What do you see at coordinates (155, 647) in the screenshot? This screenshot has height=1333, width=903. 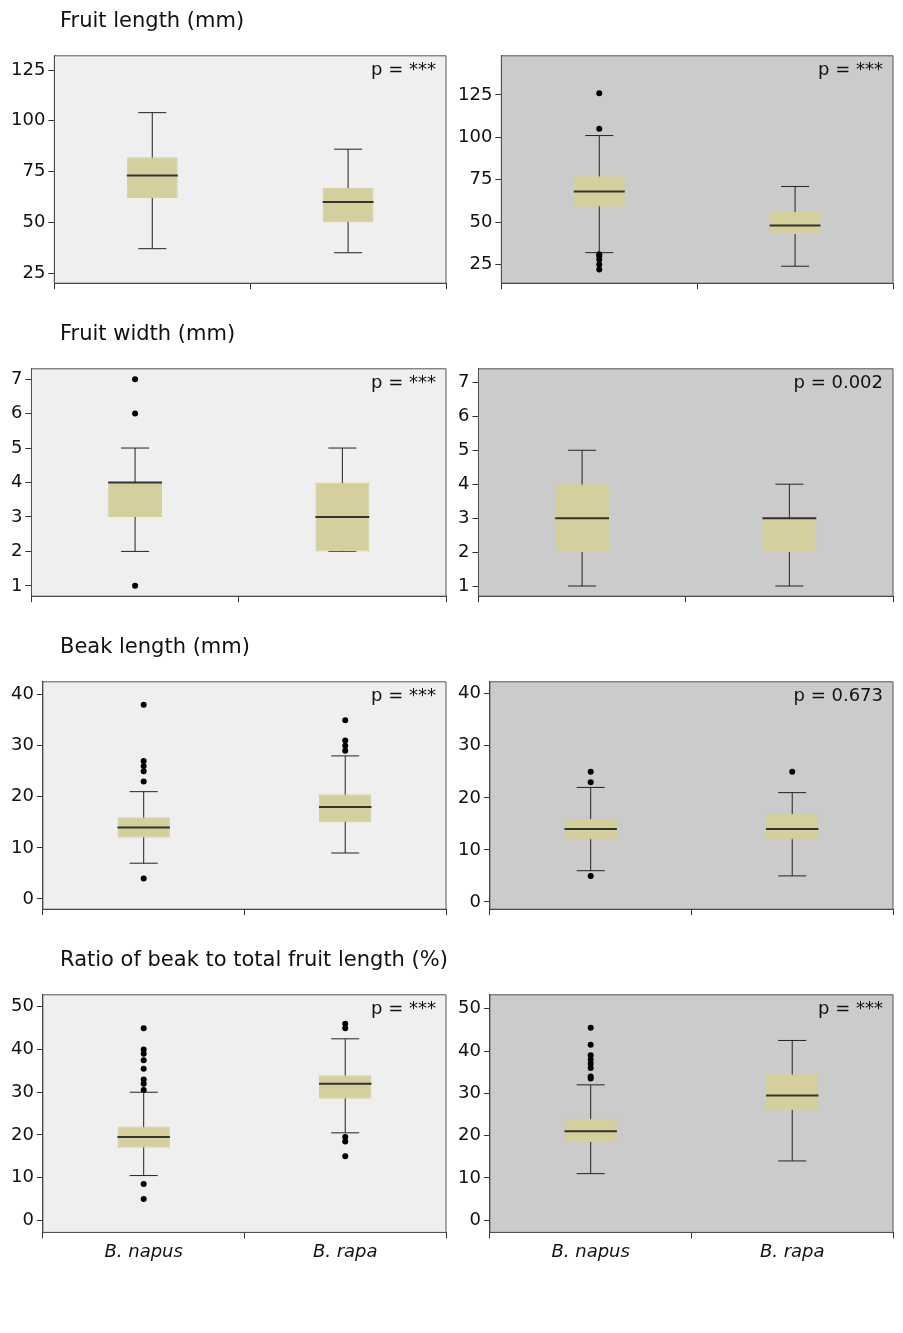 I see `chart-title: Beak length (mm)` at bounding box center [155, 647].